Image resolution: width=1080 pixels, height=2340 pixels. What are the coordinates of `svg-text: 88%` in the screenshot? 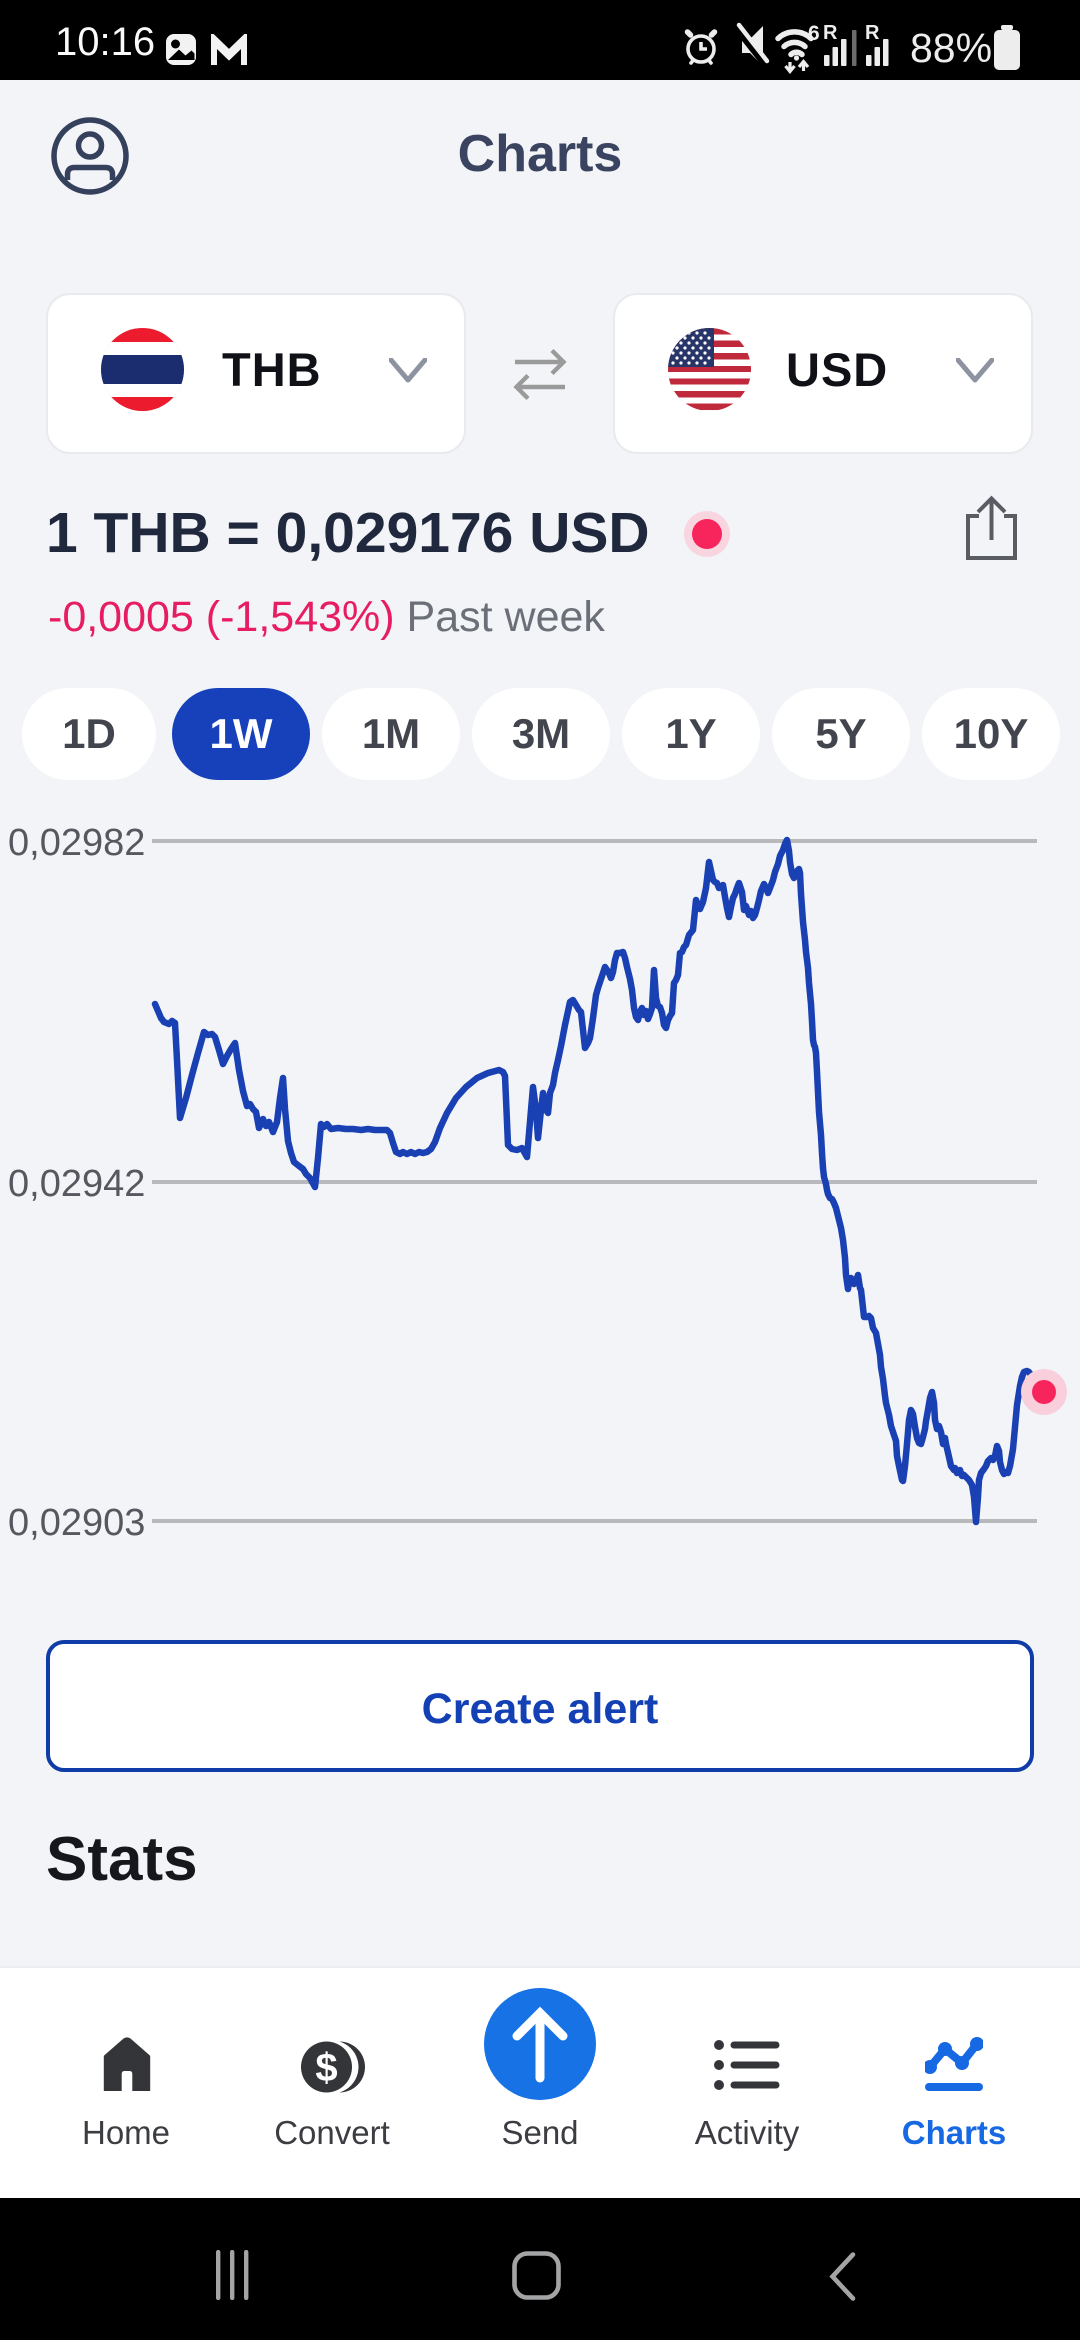 It's located at (951, 48).